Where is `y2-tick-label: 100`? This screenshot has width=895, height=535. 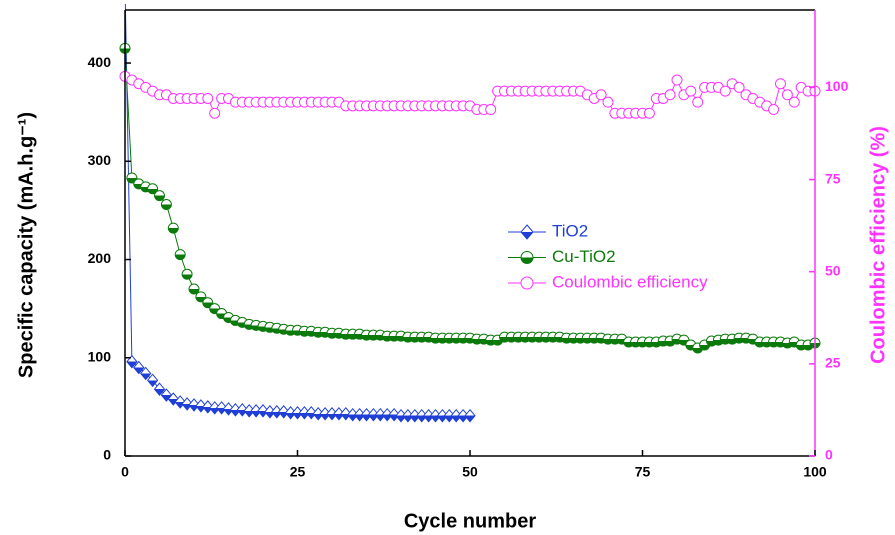 y2-tick-label: 100 is located at coordinates (837, 86).